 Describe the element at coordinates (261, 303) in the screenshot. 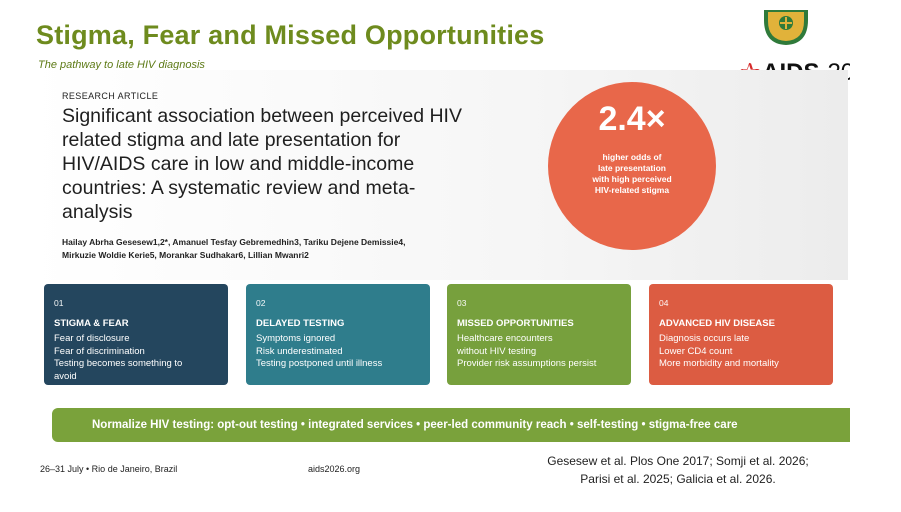

I see `card-number: 02` at that location.